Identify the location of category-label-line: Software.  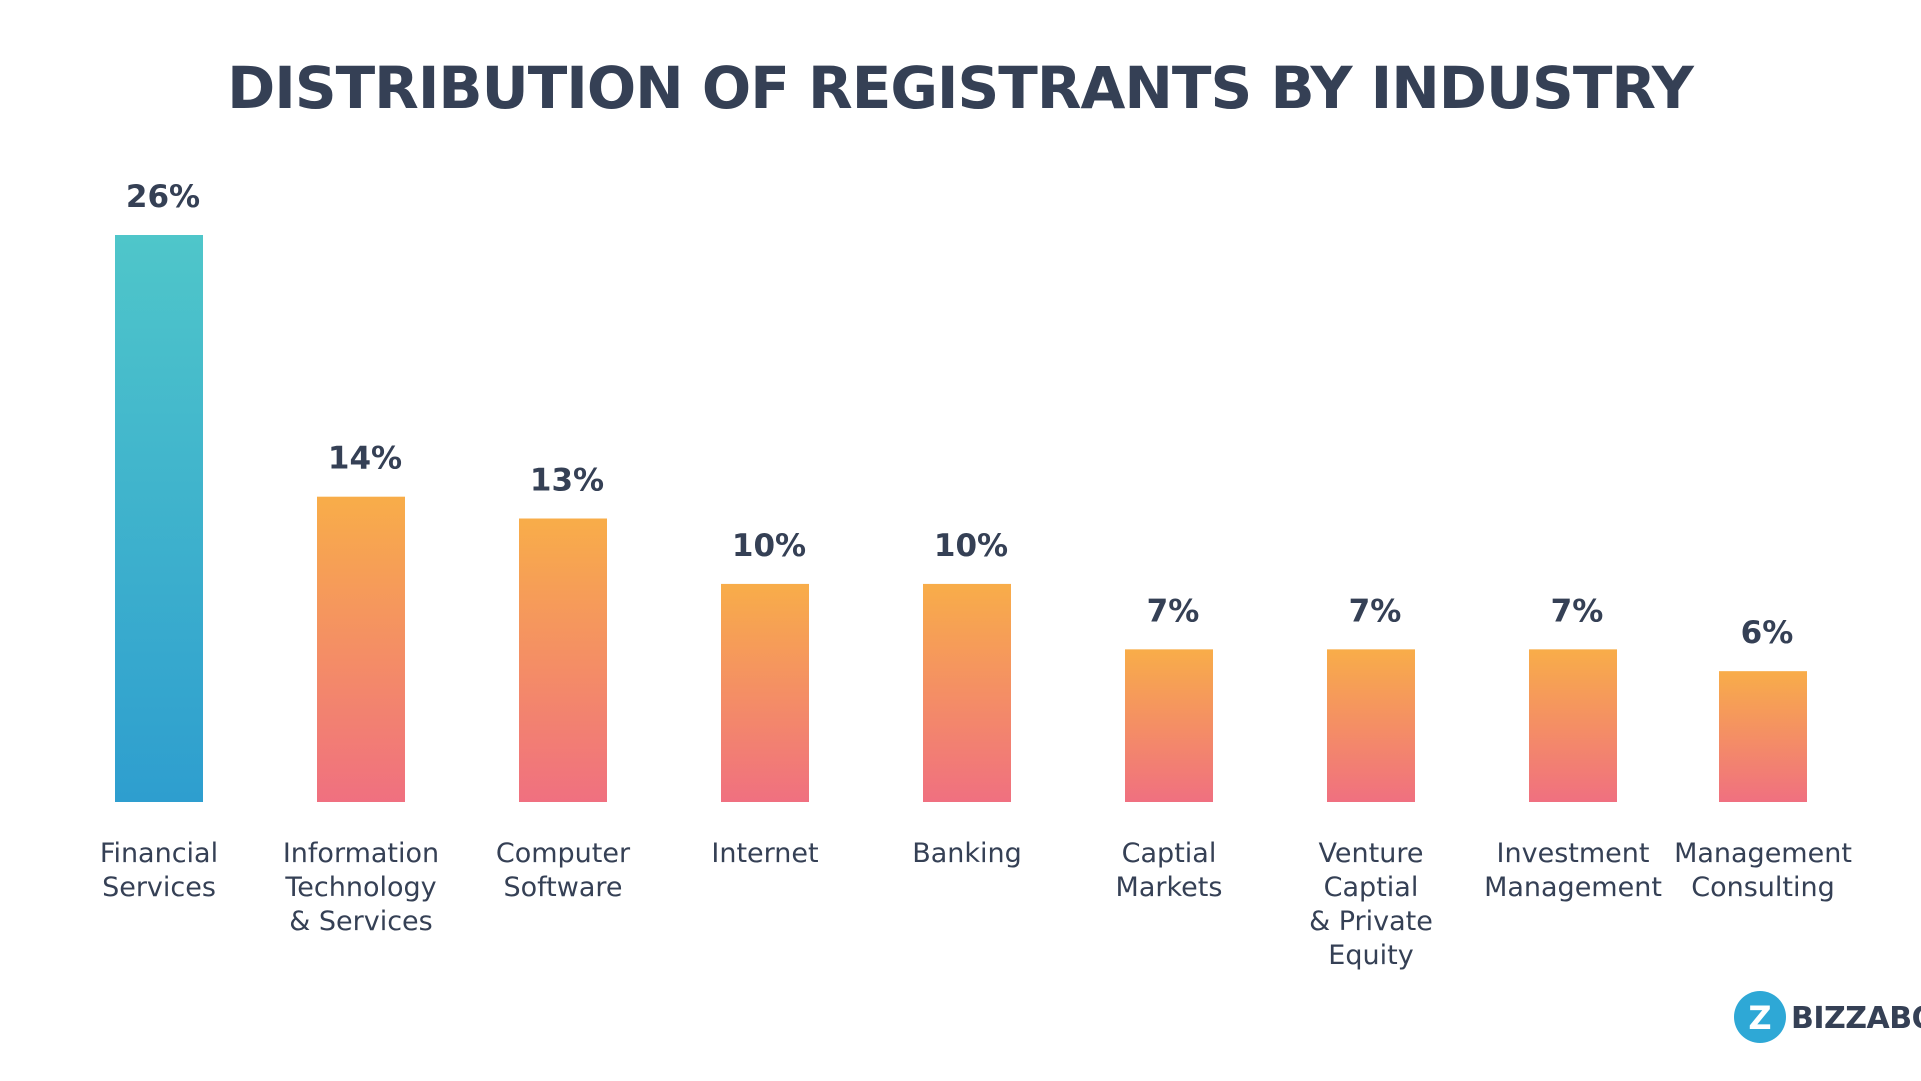
(562, 887).